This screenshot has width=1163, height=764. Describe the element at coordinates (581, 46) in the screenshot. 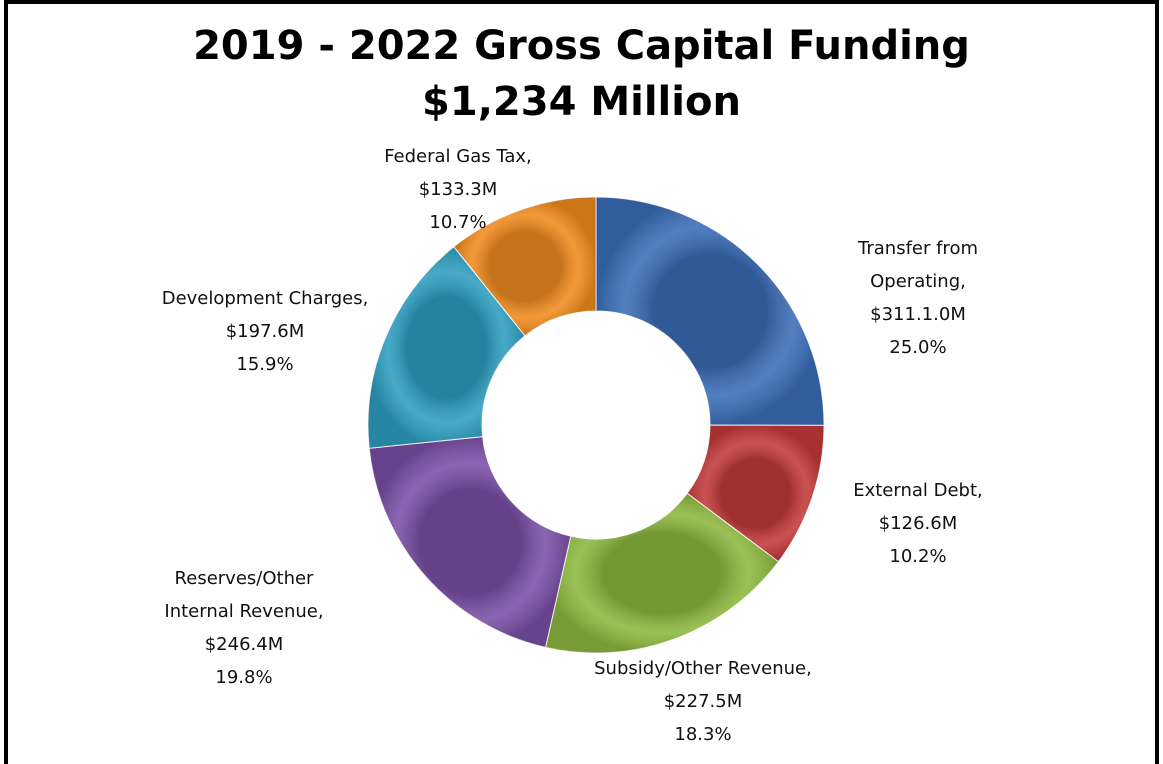

I see `chart-title: 2019 - 2022 Gross Capital Funding` at that location.